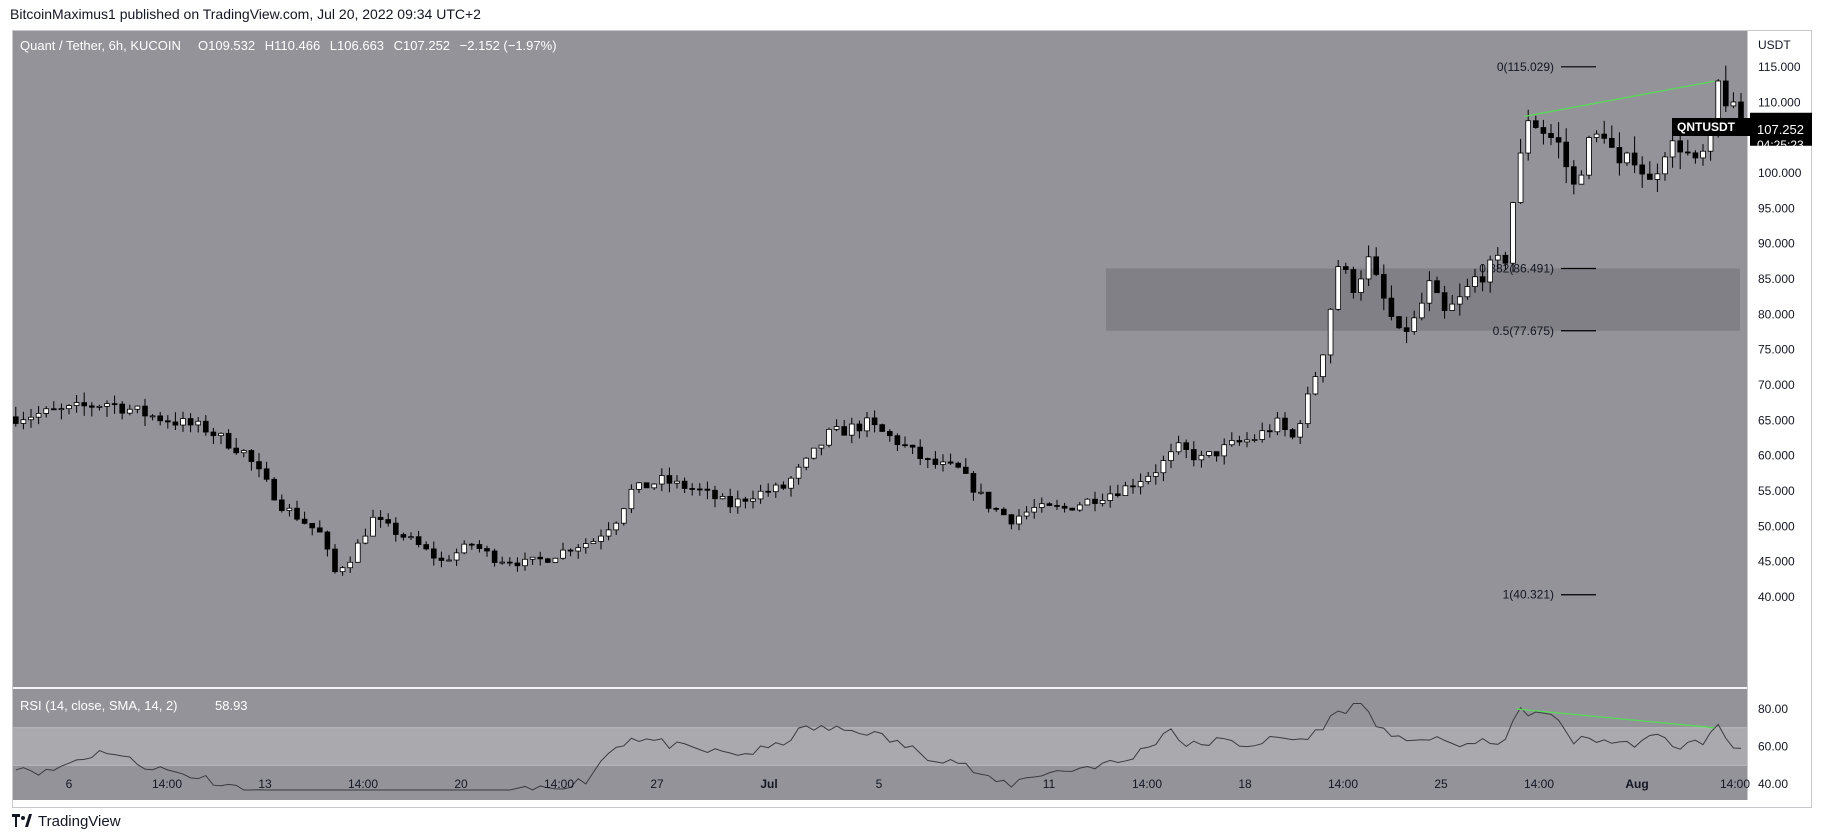 Image resolution: width=1824 pixels, height=837 pixels. Describe the element at coordinates (879, 784) in the screenshot. I see `x-tick-label: 5` at that location.